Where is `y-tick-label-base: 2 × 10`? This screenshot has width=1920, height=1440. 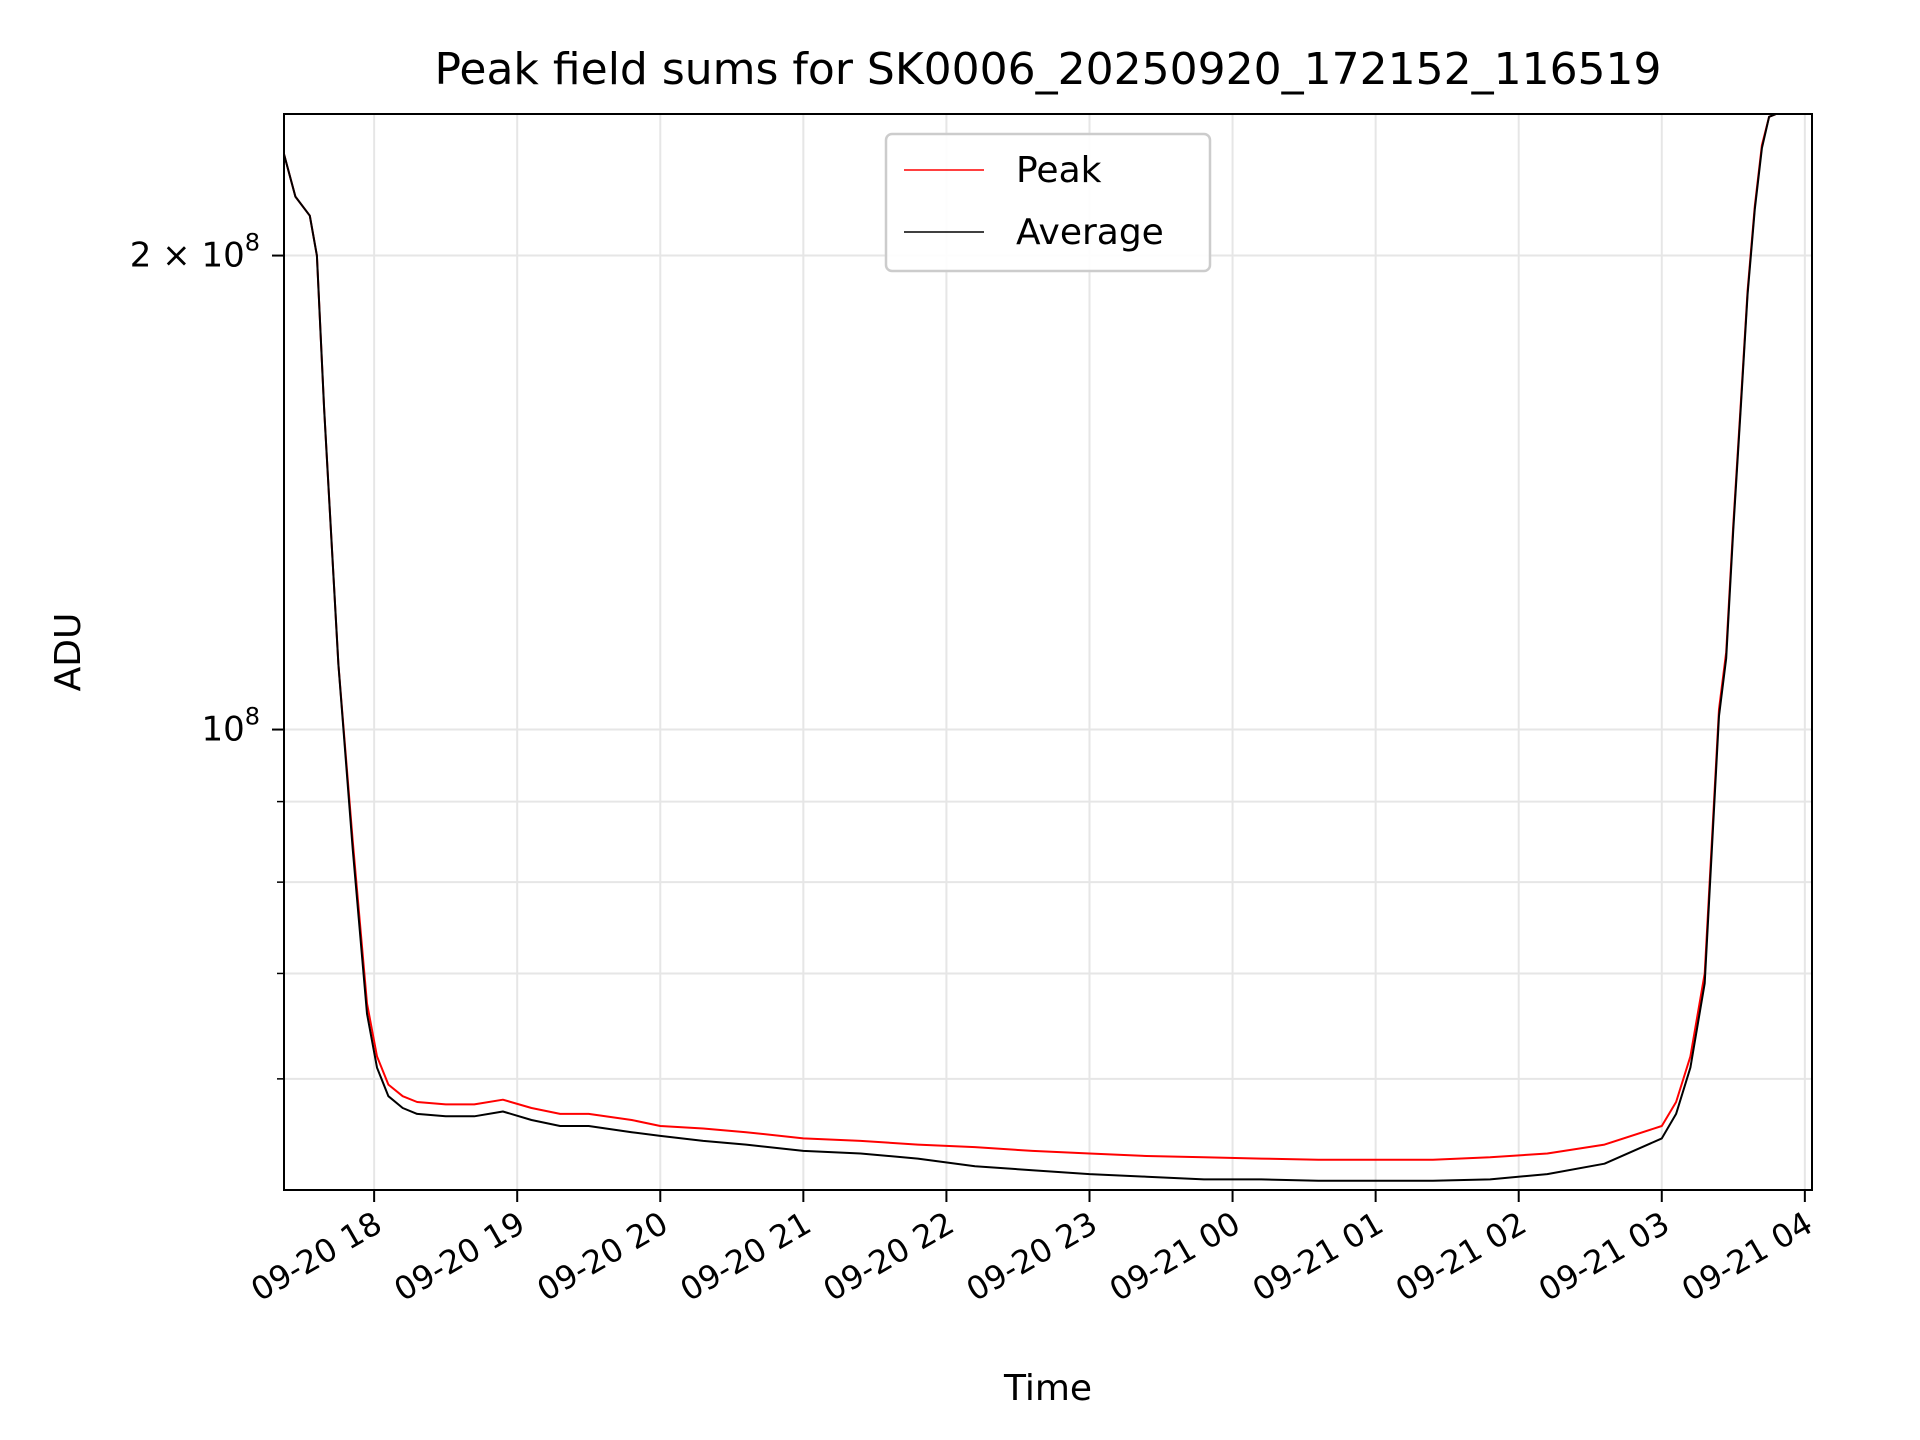
y-tick-label-base: 2 × 10 is located at coordinates (187, 256).